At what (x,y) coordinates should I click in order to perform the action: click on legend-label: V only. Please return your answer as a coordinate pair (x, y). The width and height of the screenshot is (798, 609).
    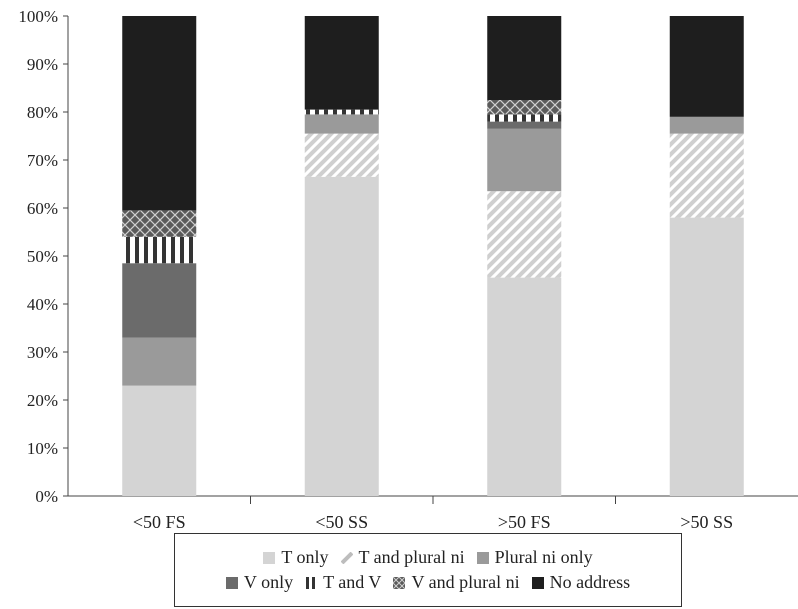
    Looking at the image, I should click on (268, 582).